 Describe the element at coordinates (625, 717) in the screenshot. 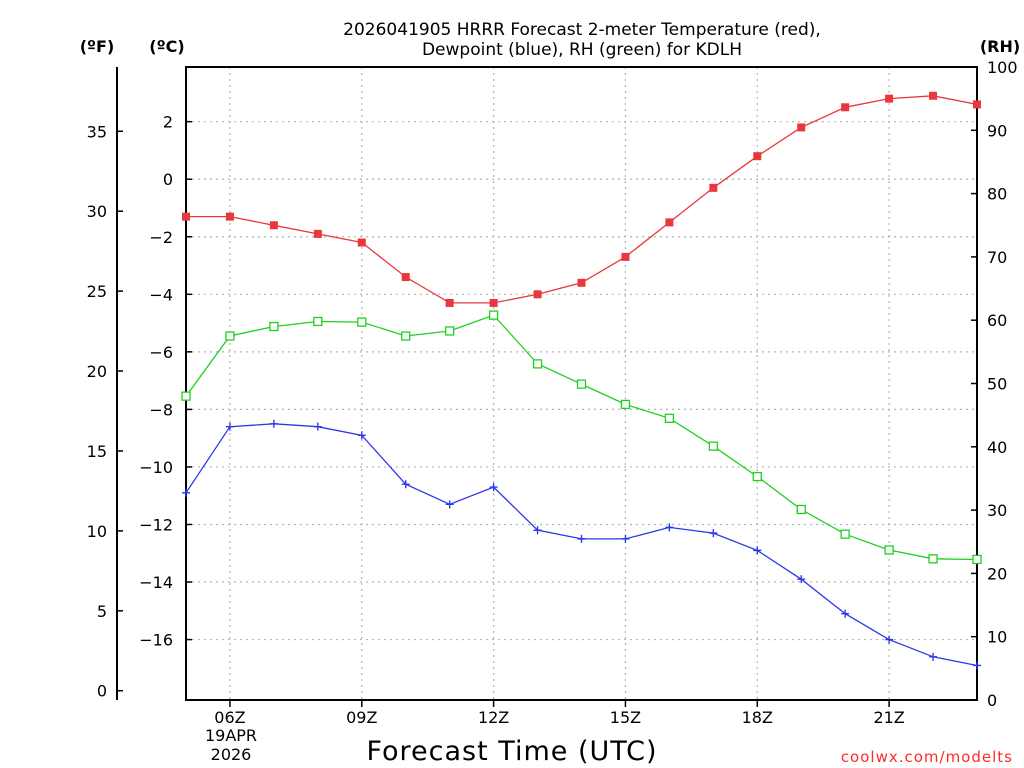

I see `x-tick-label: 15Z` at that location.